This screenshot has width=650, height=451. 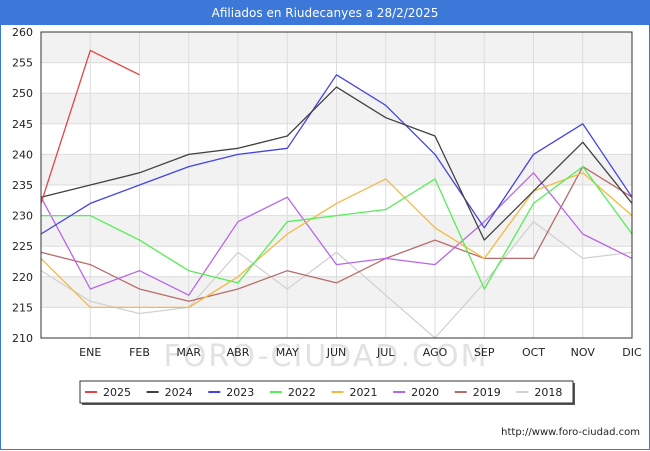 I want to click on y-tick-label: 230, so click(x=22, y=216).